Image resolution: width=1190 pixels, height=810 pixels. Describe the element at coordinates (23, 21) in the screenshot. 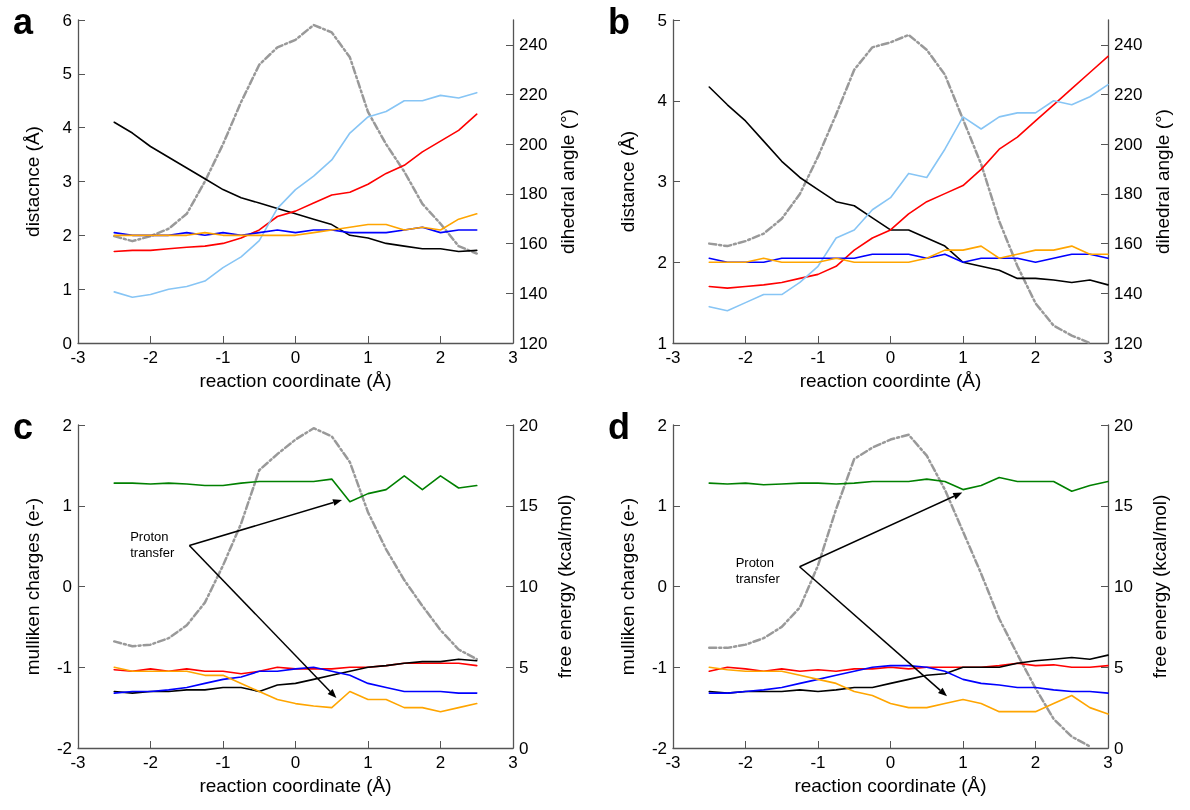

I see `chart-title: a` at that location.